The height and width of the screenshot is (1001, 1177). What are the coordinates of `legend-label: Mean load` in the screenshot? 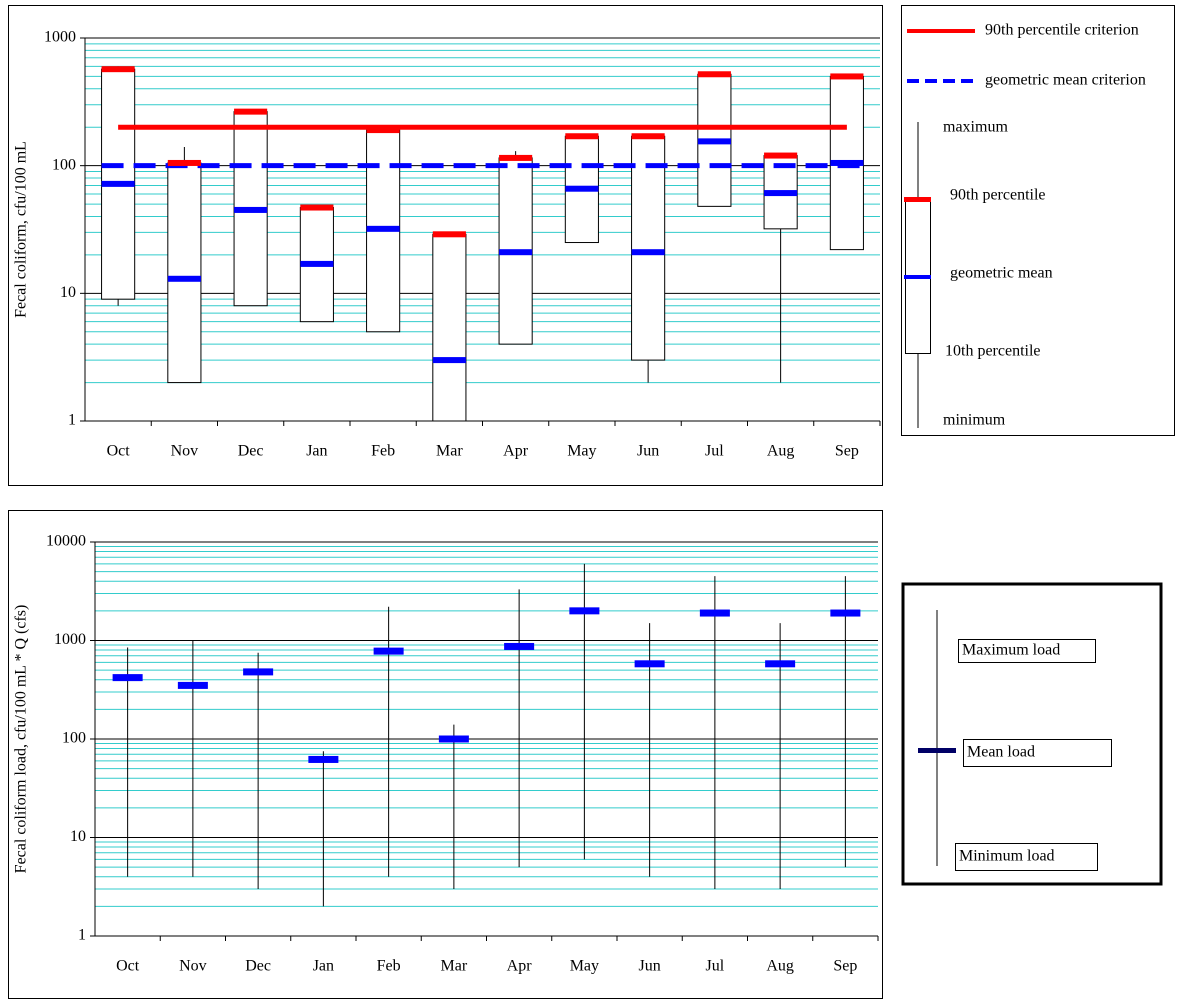 It's located at (1001, 752).